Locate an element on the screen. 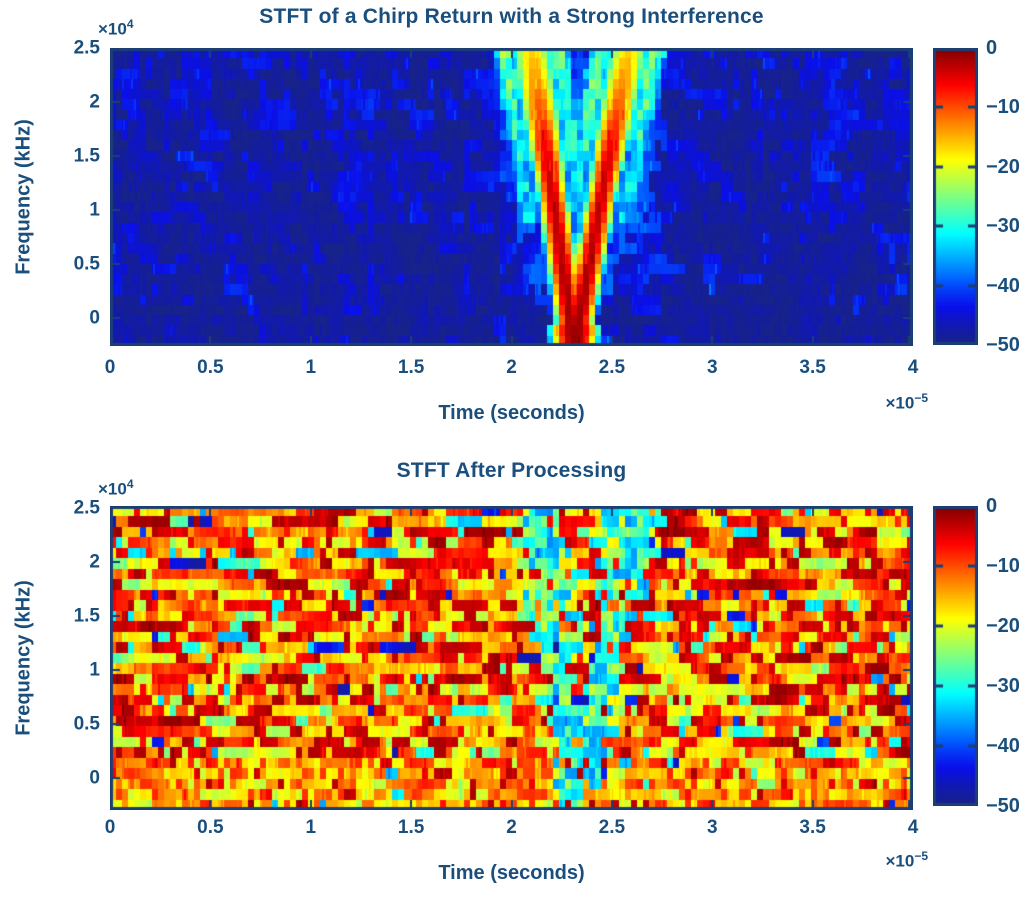 Image resolution: width=1036 pixels, height=899 pixels. chart-title: STFT After Processing is located at coordinates (511, 470).